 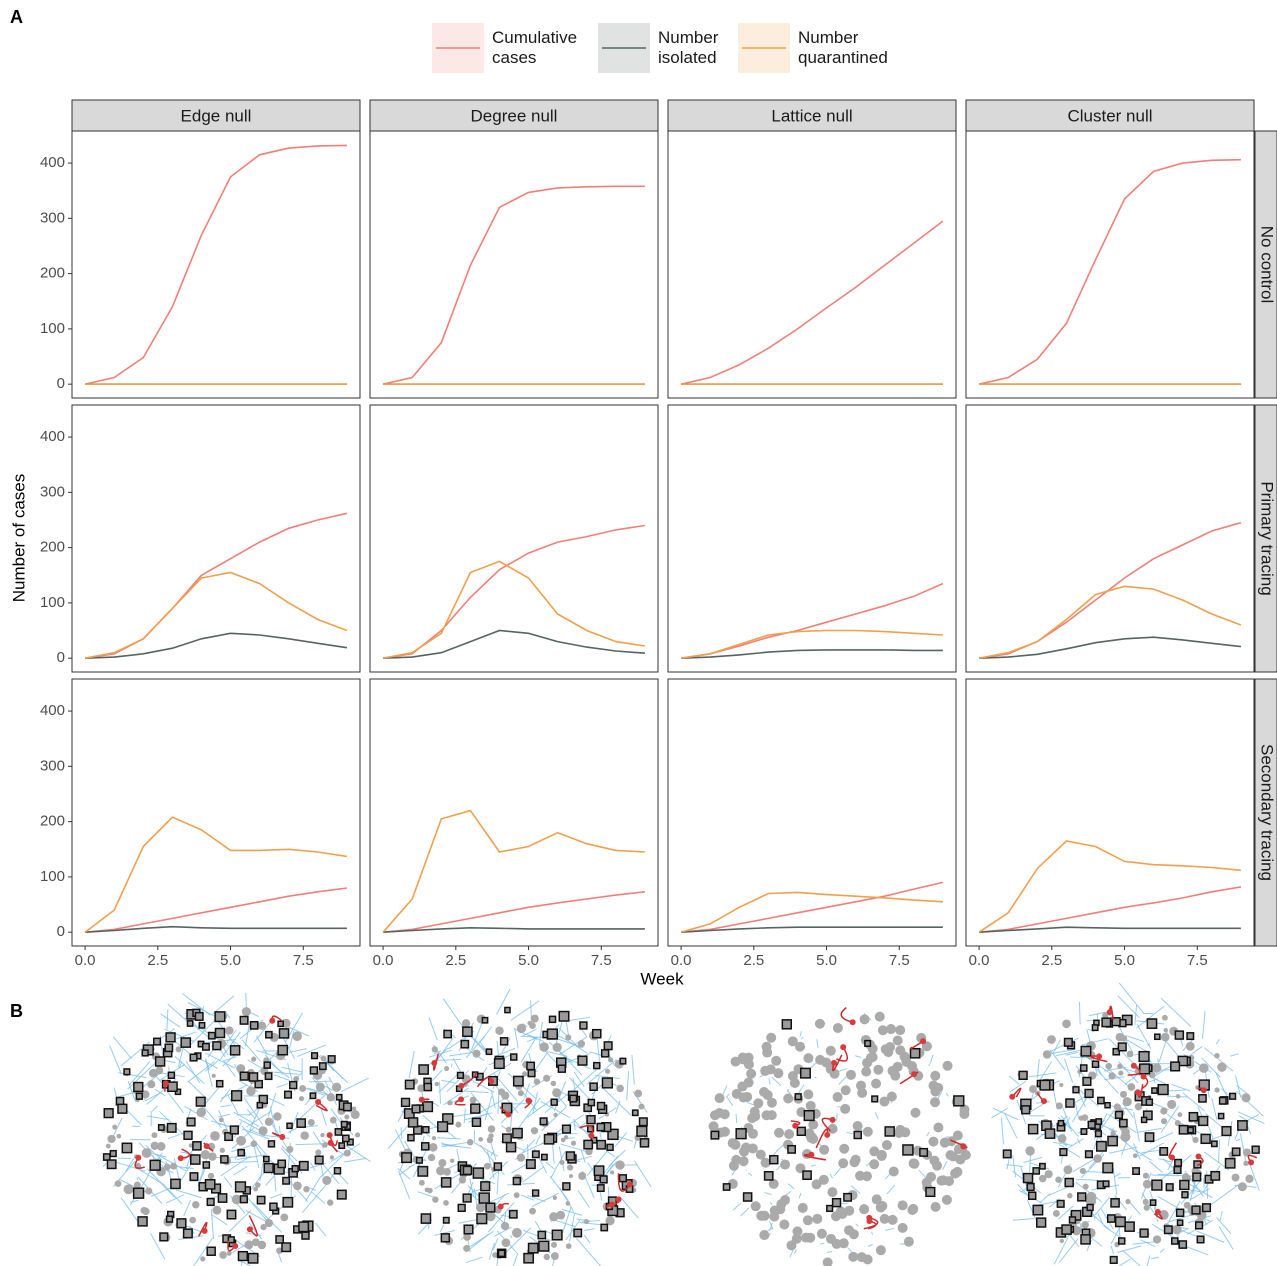 What do you see at coordinates (455, 960) in the screenshot?
I see `x-tick-label: 2.5` at bounding box center [455, 960].